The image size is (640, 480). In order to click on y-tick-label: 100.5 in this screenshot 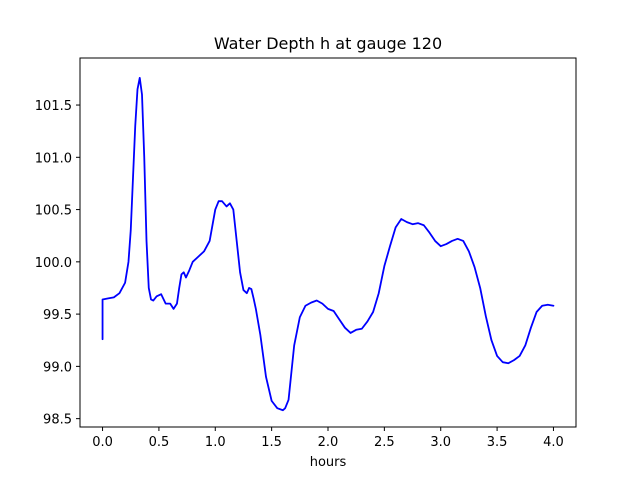, I will do `click(53, 211)`.